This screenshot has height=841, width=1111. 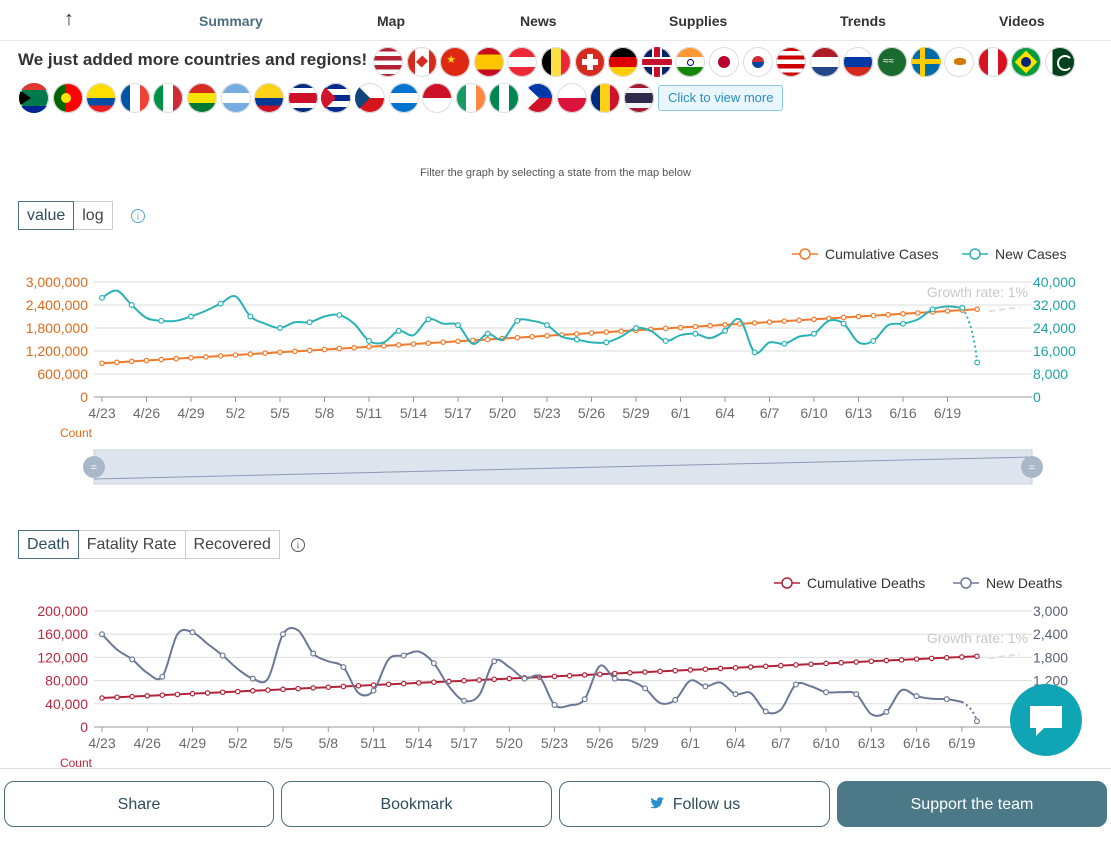 I want to click on flag-ar-icon, so click(x=235, y=98).